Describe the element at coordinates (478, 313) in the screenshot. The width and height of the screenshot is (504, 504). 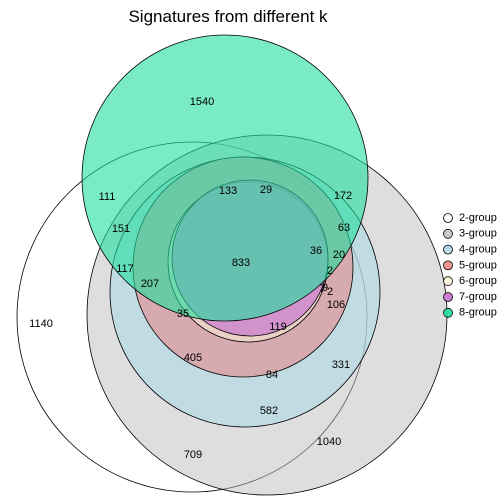
I see `legend-label: 8-group` at that location.